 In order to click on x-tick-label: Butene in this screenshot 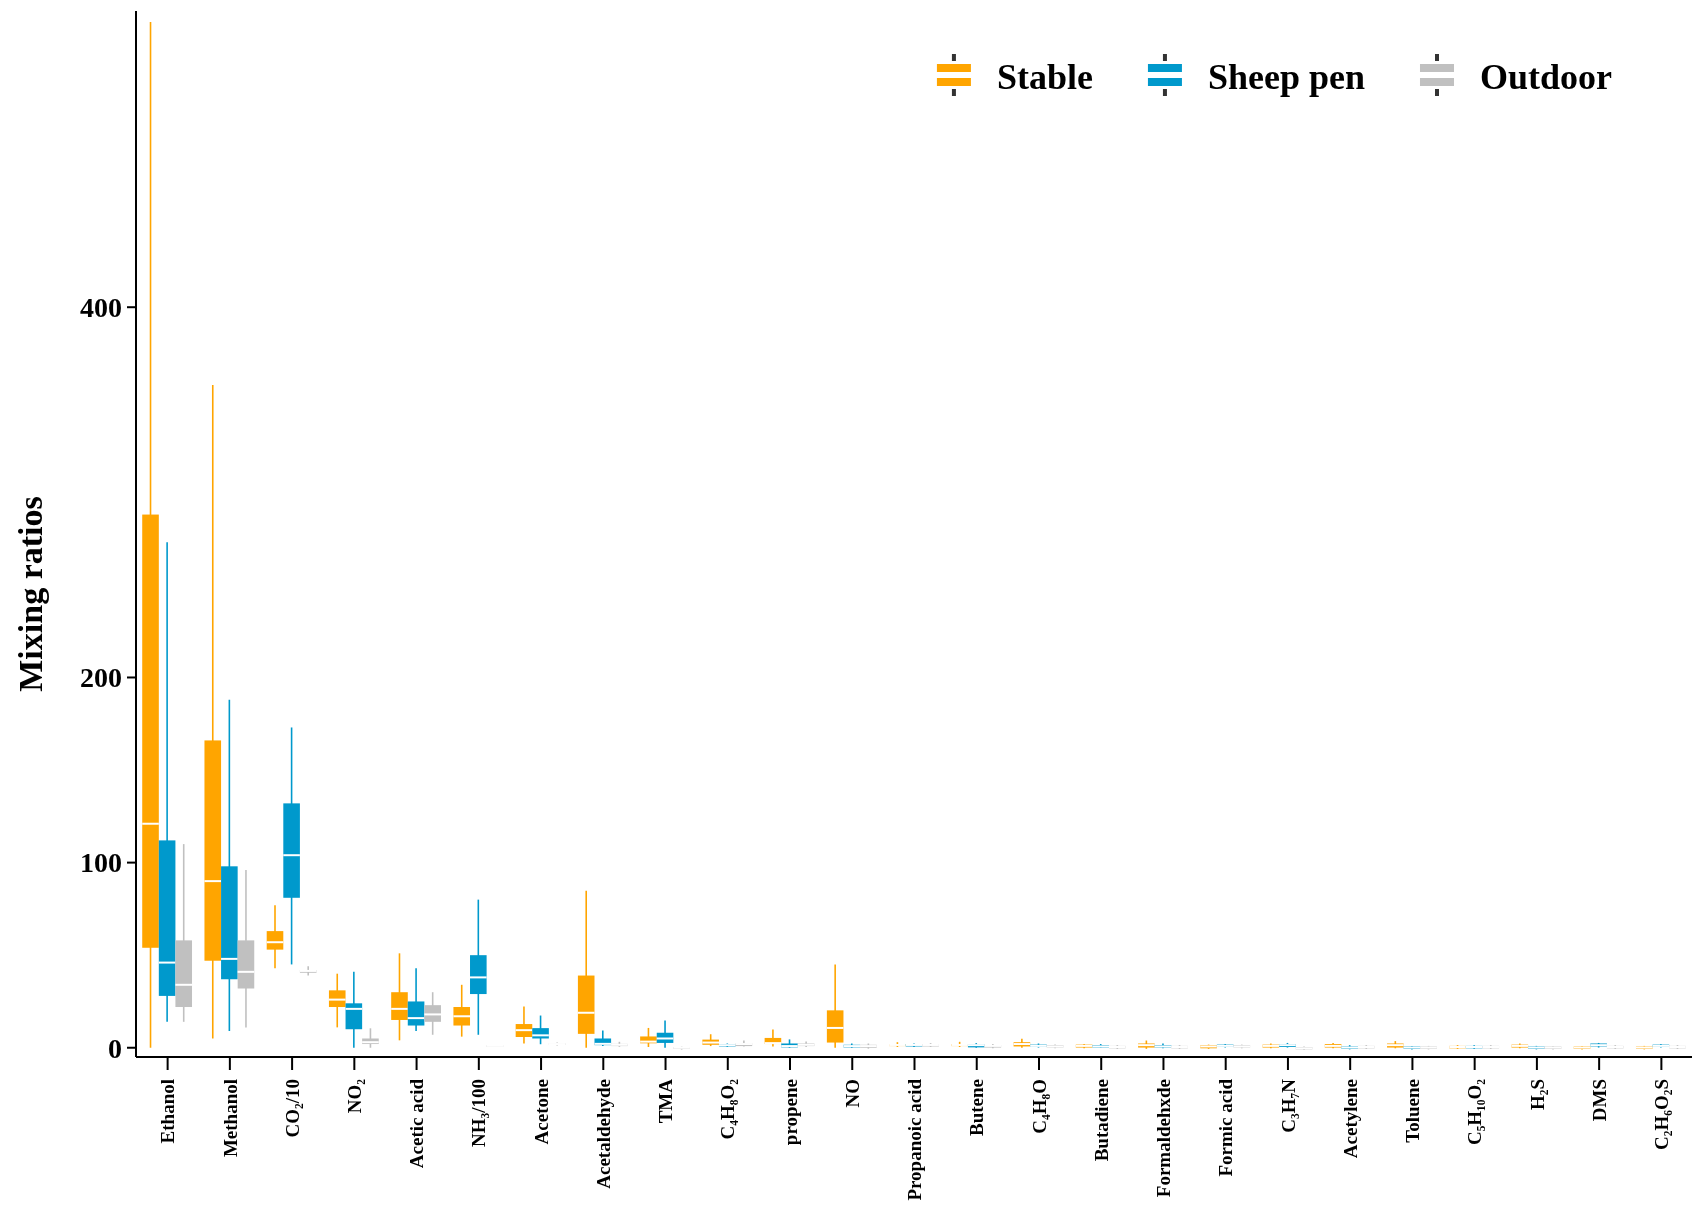, I will do `click(977, 1107)`.